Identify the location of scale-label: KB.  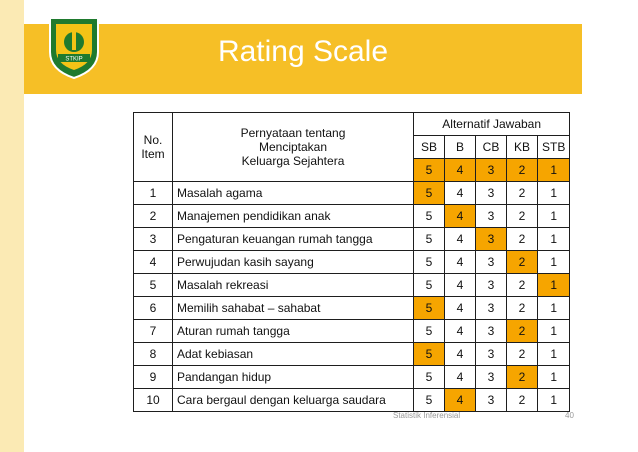
(522, 147).